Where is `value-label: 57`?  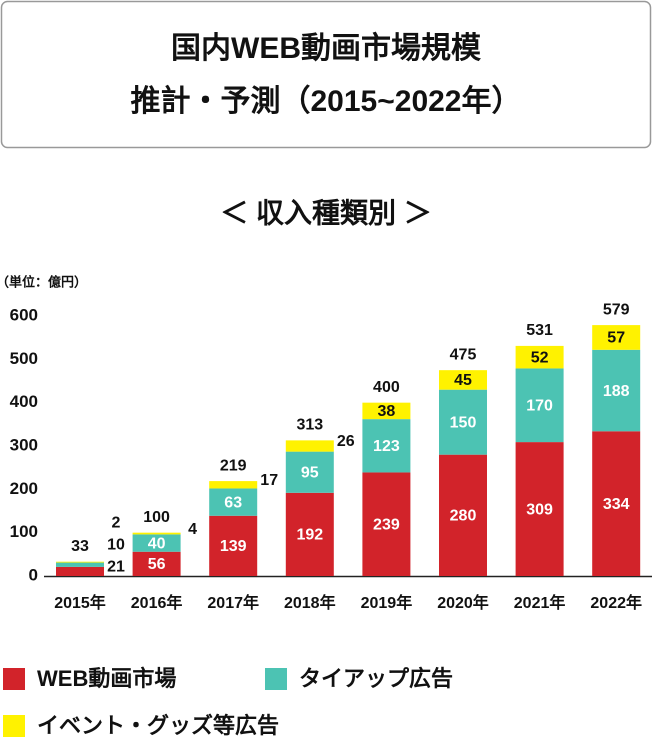
value-label: 57 is located at coordinates (616, 338).